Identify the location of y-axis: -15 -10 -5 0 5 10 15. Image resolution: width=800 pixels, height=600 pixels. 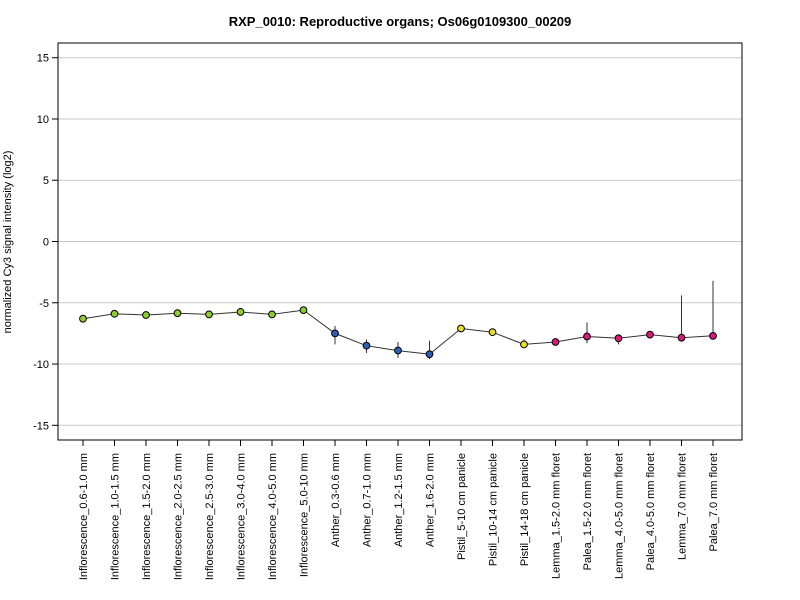
(45, 242).